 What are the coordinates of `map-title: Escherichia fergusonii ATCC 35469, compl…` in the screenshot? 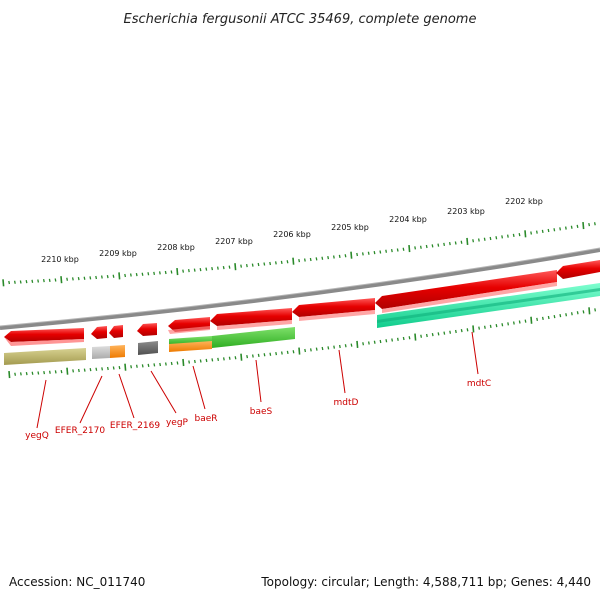 It's located at (300, 19).